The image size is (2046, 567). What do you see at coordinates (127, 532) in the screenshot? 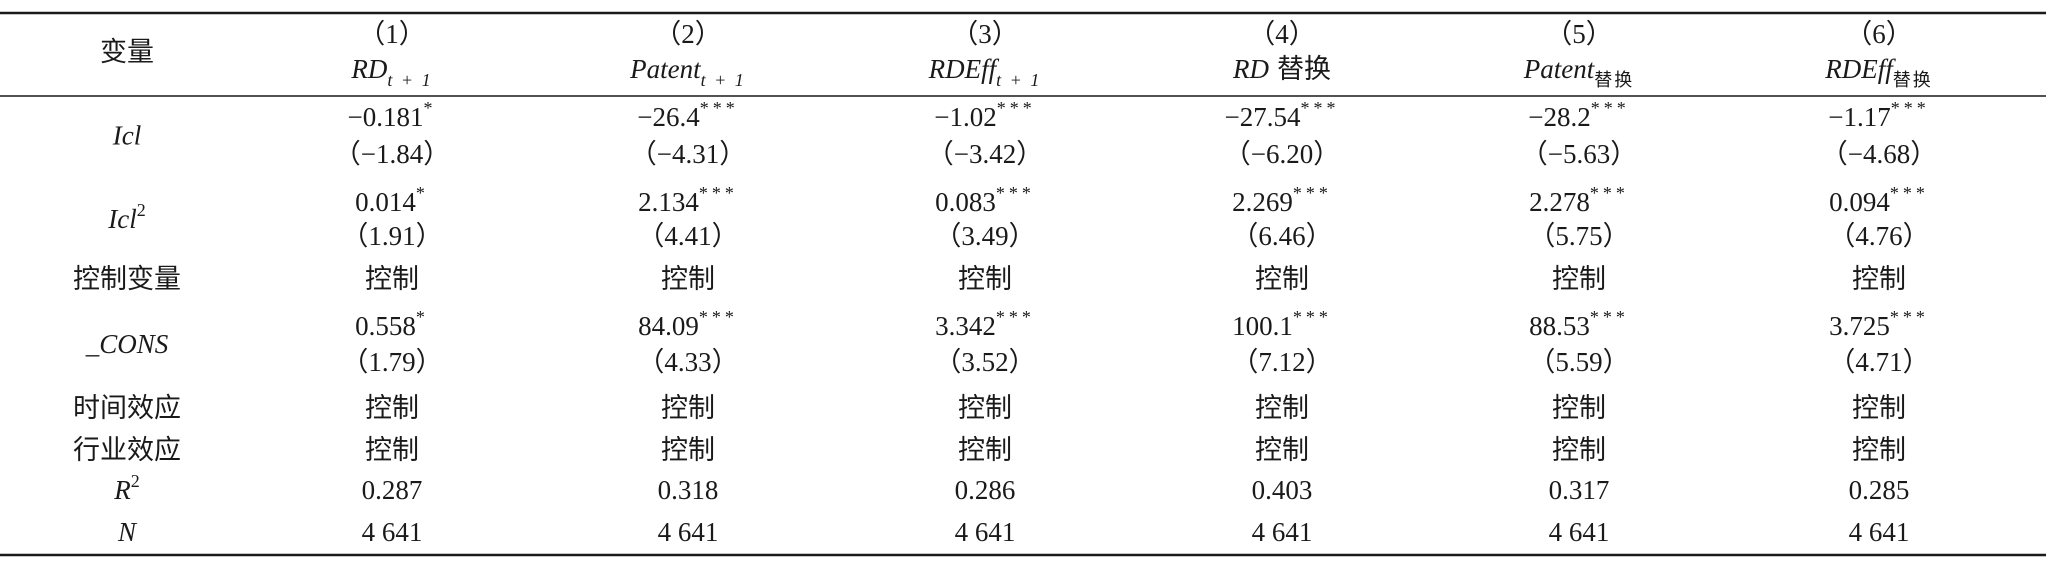
I see `row-label-main: N` at bounding box center [127, 532].